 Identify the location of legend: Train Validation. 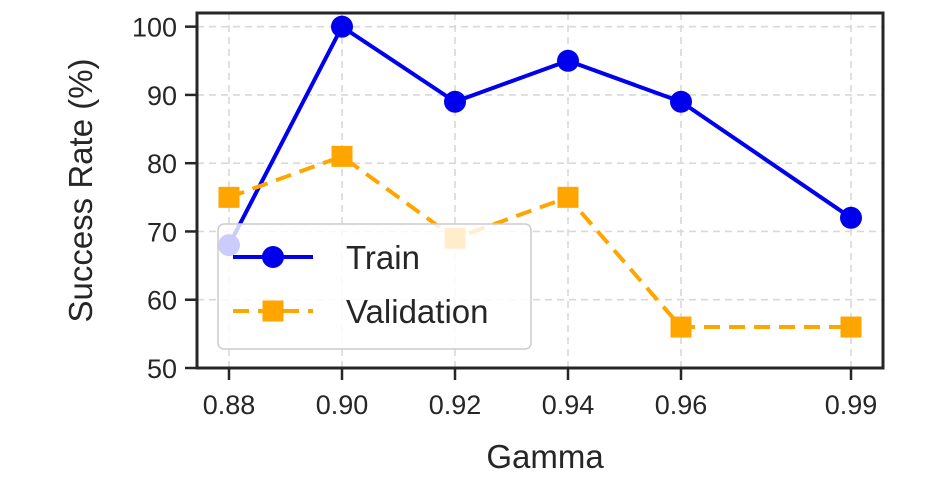
(374, 286).